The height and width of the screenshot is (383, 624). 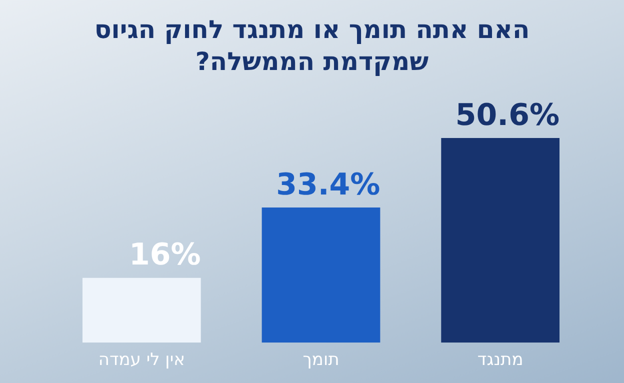 I want to click on chart-title: האם אתה תומך או מתנגד לחוק הגיוס שמקדמת הממשלה?, so click(x=312, y=46).